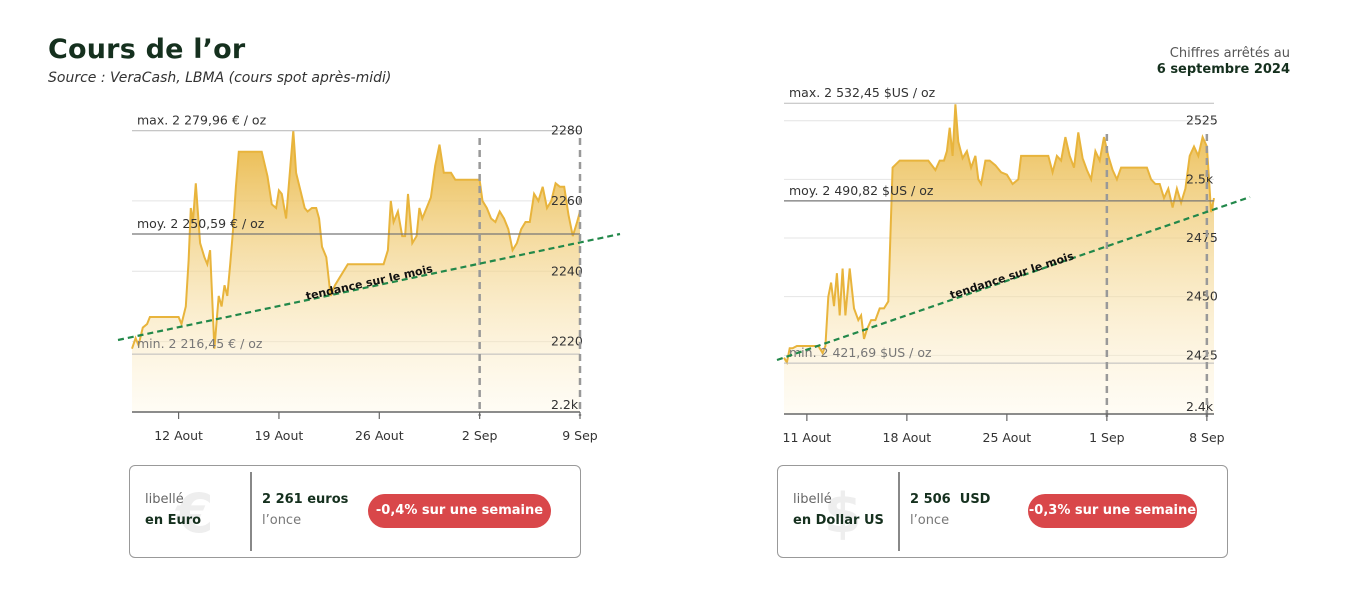 Image resolution: width=1350 pixels, height=600 pixels. I want to click on euro-icon: €, so click(195, 513).